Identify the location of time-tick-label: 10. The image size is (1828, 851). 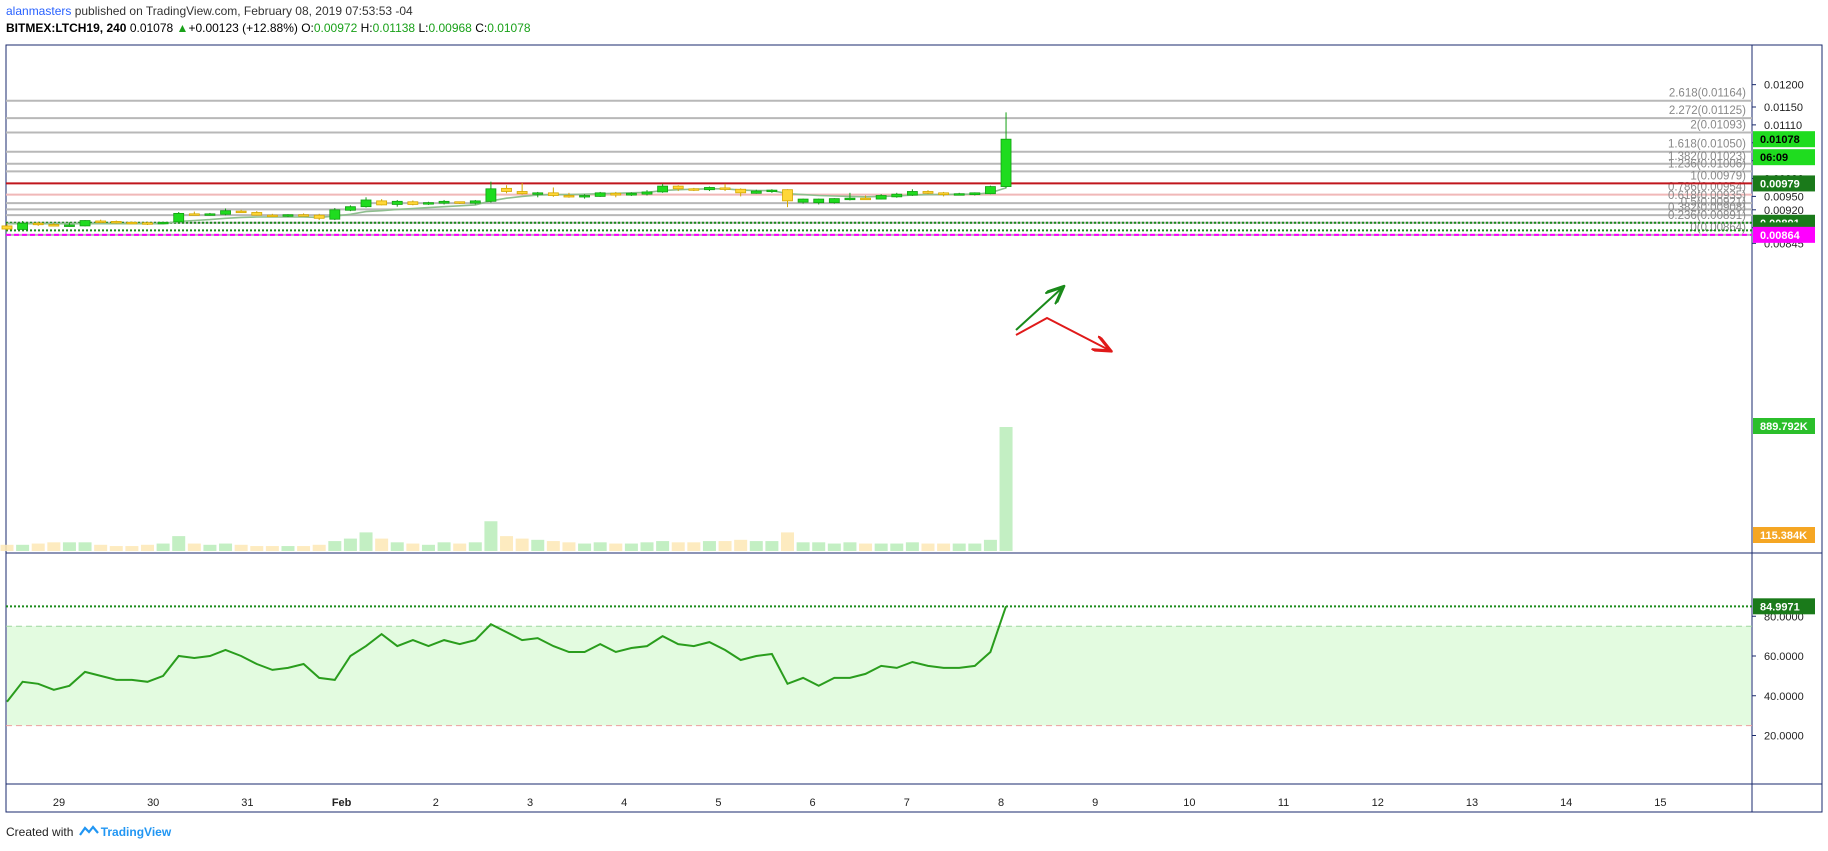
(1189, 803).